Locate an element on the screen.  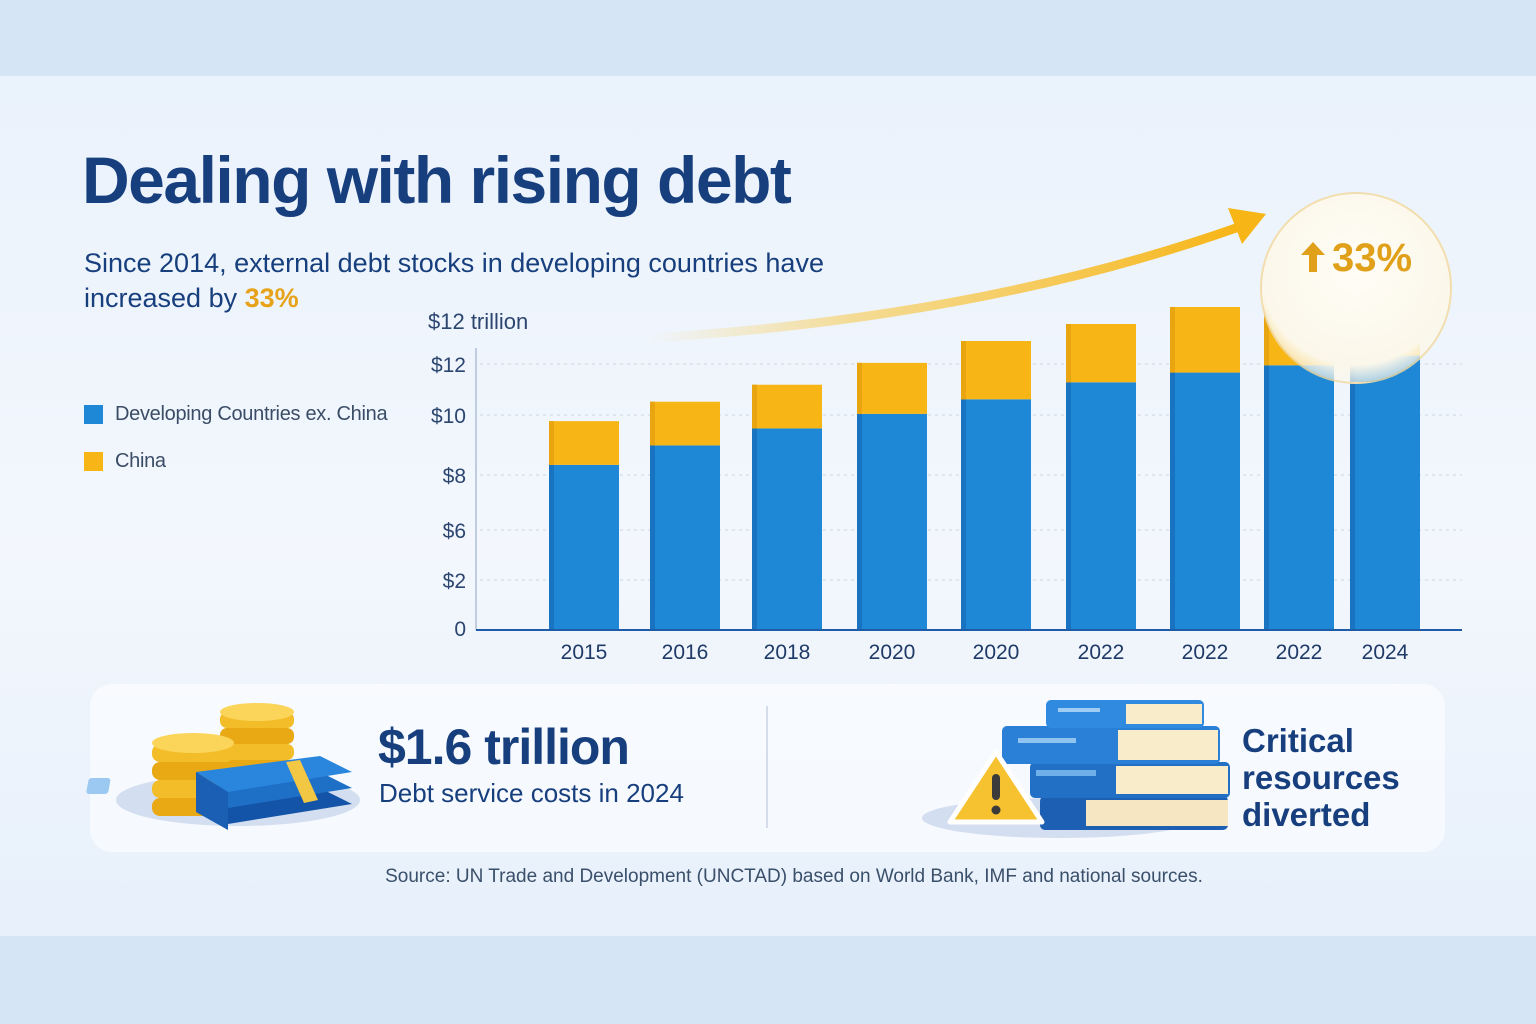
y-tick-label: $2 is located at coordinates (454, 581).